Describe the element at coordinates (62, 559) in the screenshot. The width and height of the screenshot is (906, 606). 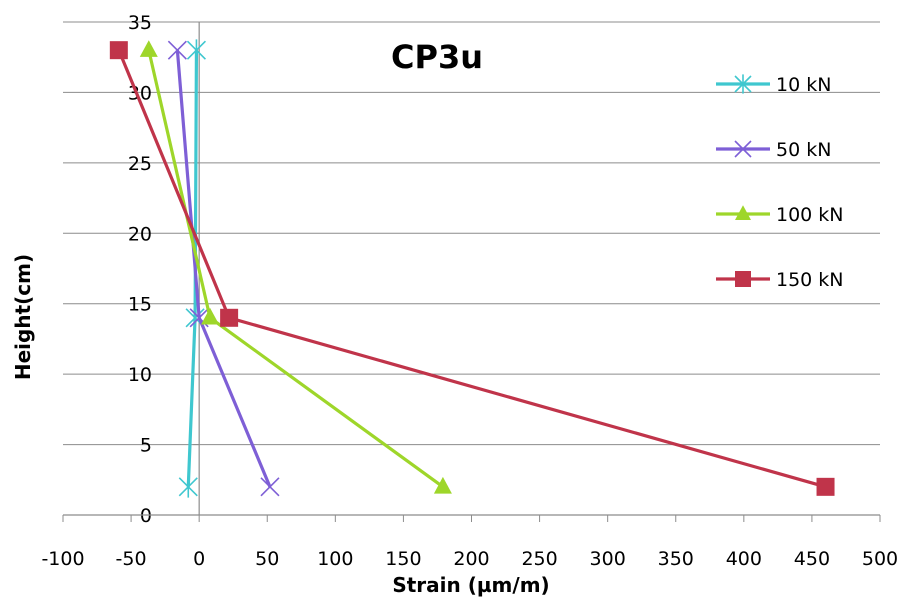
I see `x-tick-label: -100` at that location.